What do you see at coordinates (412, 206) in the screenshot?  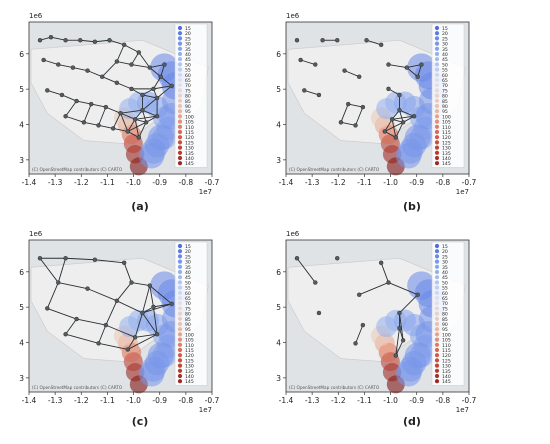 I see `panel-label: (b)` at bounding box center [412, 206].